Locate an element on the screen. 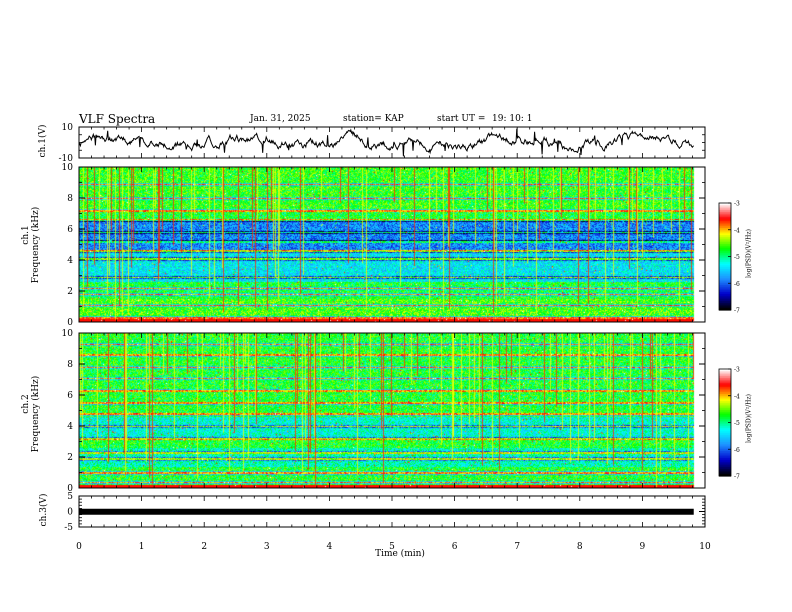  ch1-spec-ylabel: Frequency (kHz) is located at coordinates (36, 245).